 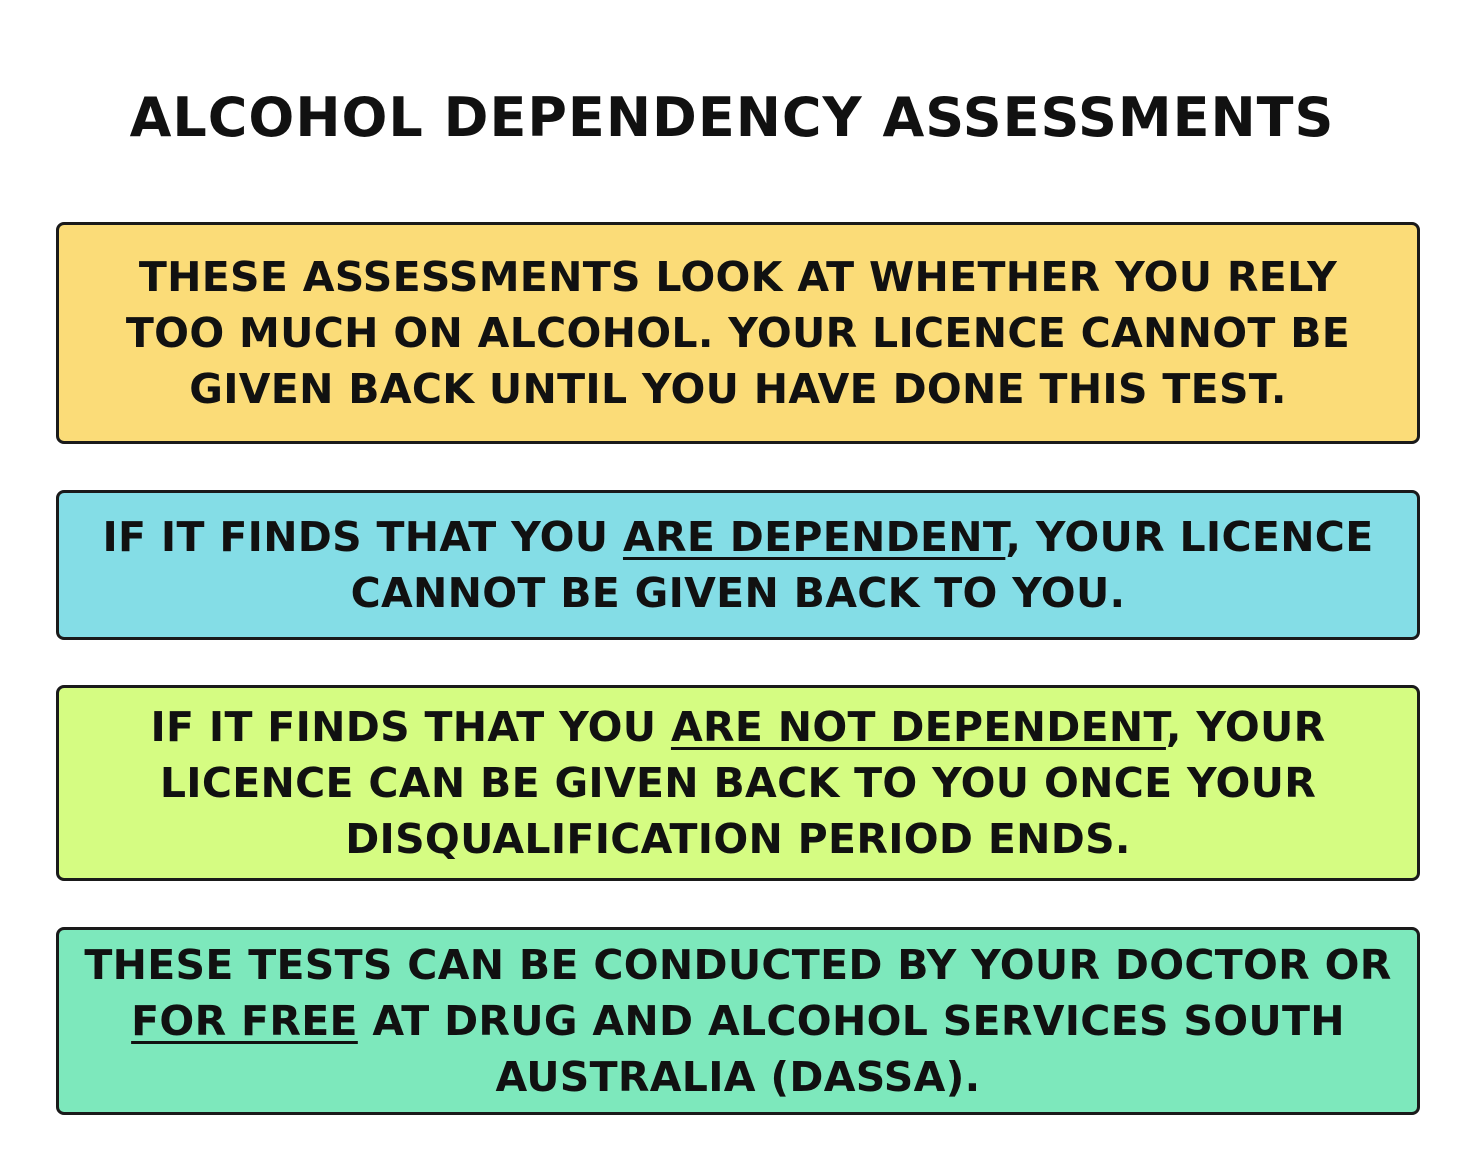 What do you see at coordinates (918, 727) in the screenshot?
I see `emphasis-underlined: ARE NOT DEPENDENT` at bounding box center [918, 727].